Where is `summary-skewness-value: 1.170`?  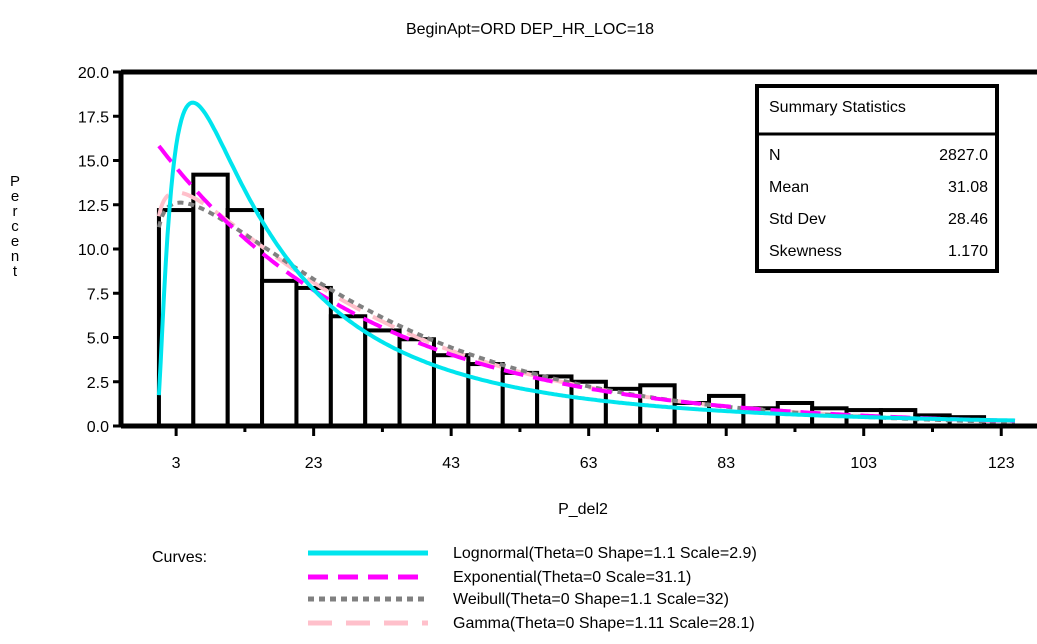
summary-skewness-value: 1.170 is located at coordinates (968, 251).